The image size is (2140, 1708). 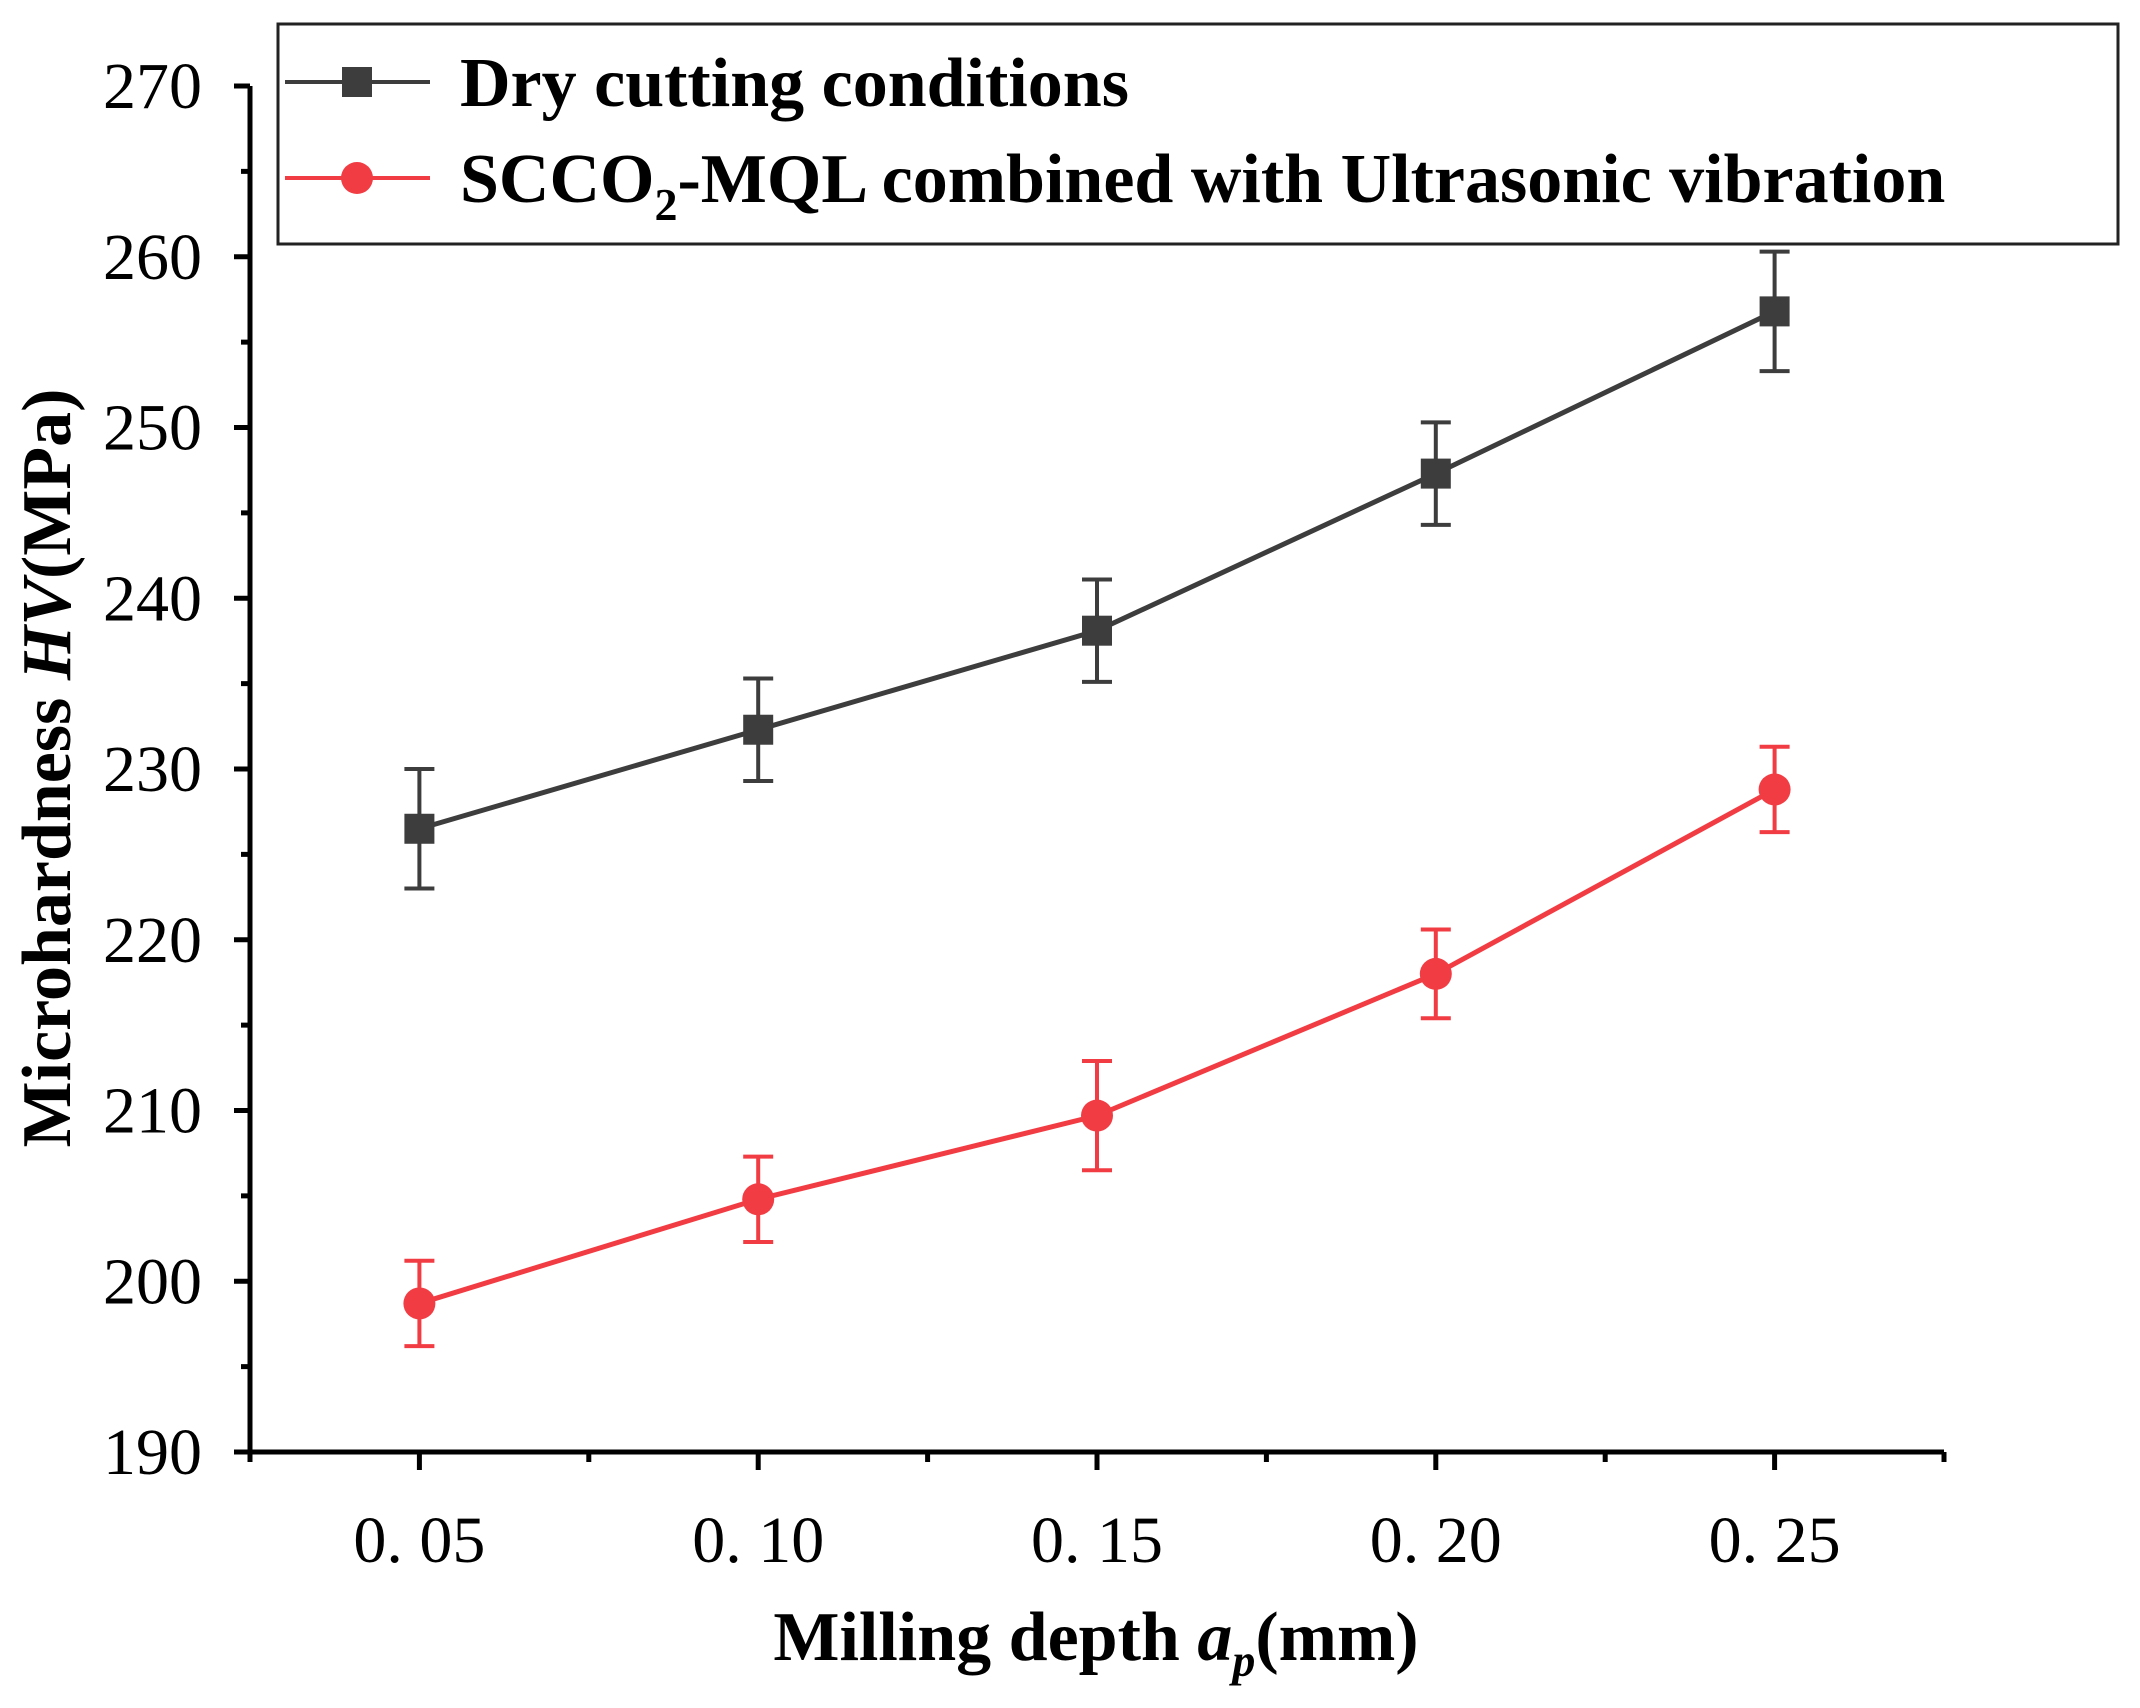 I want to click on legend-subscript: 2, so click(x=665, y=204).